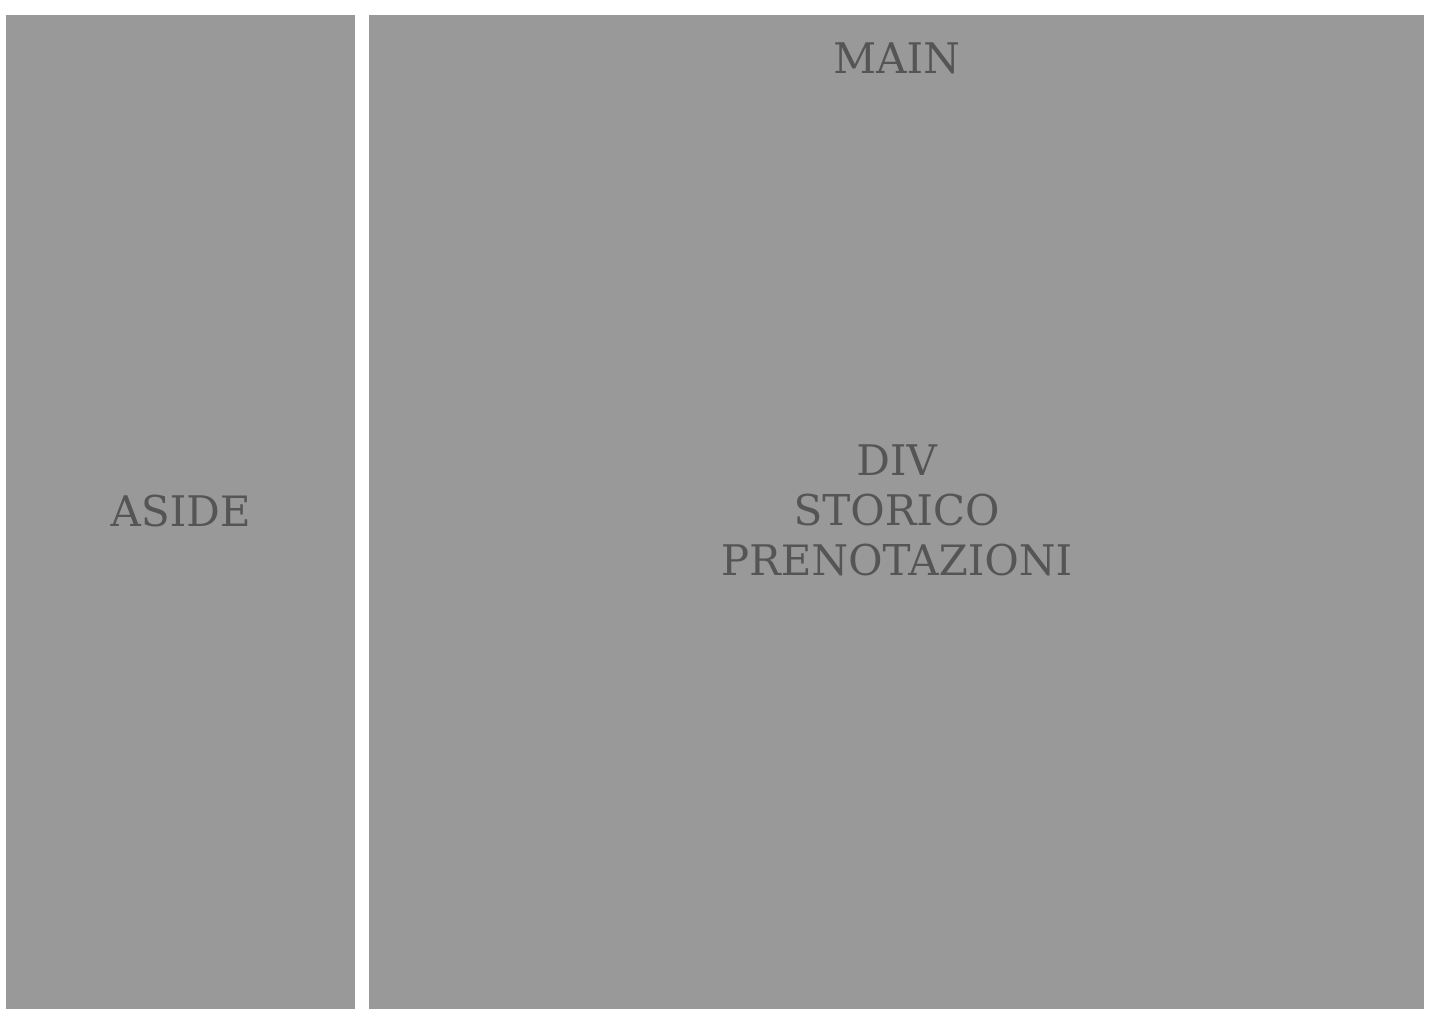  What do you see at coordinates (896, 58) in the screenshot?
I see `main-title: MAIN` at bounding box center [896, 58].